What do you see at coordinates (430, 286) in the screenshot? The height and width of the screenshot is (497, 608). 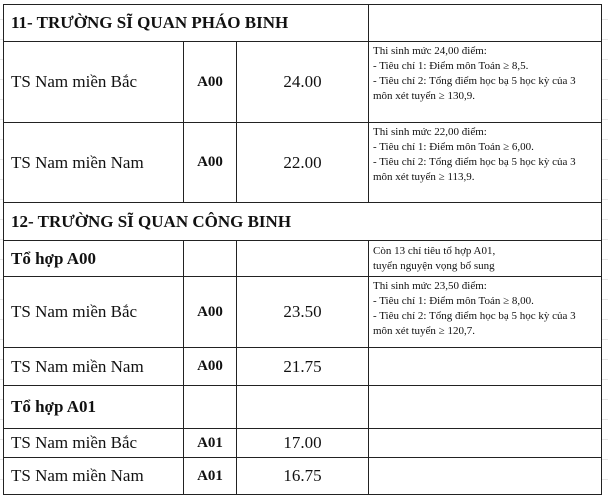 I see `note-line: Thi sinh mức 23,50 điểm:` at bounding box center [430, 286].